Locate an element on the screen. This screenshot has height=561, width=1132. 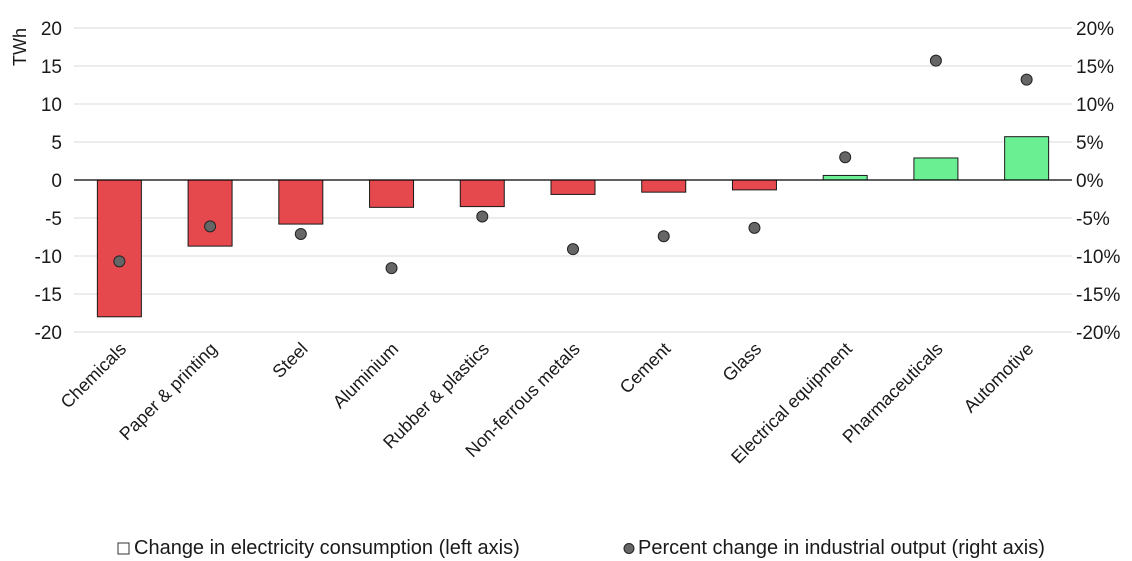
category-label: Pharmaceuticals is located at coordinates (893, 393).